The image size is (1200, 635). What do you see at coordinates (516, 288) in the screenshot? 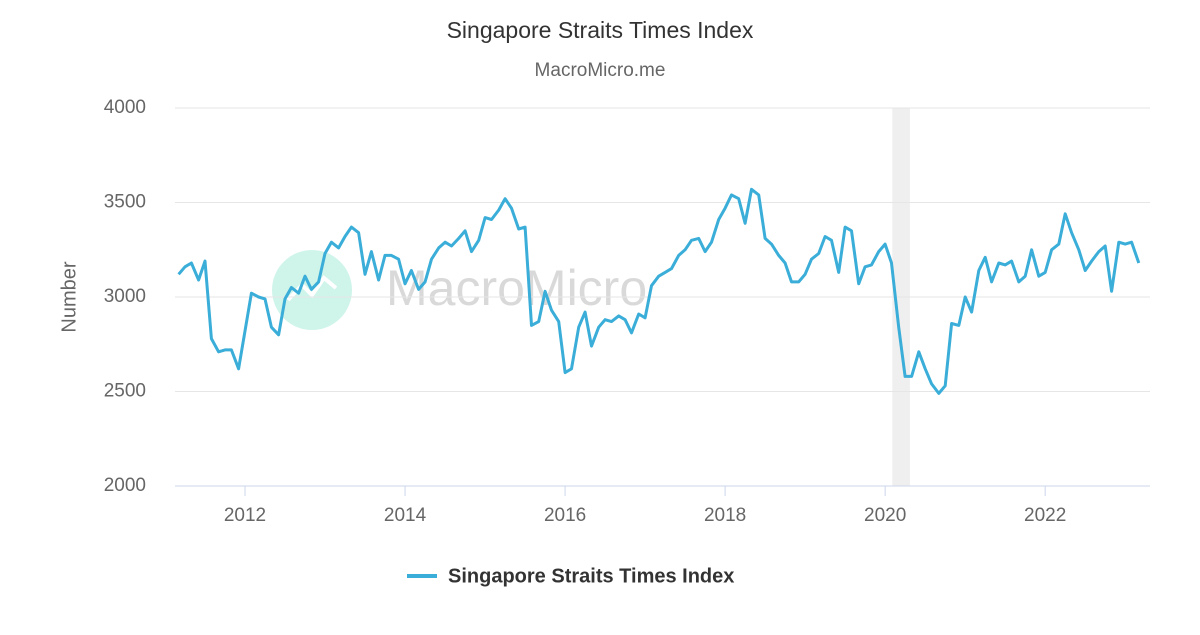
I see `watermark-text: MacroMicro` at bounding box center [516, 288].